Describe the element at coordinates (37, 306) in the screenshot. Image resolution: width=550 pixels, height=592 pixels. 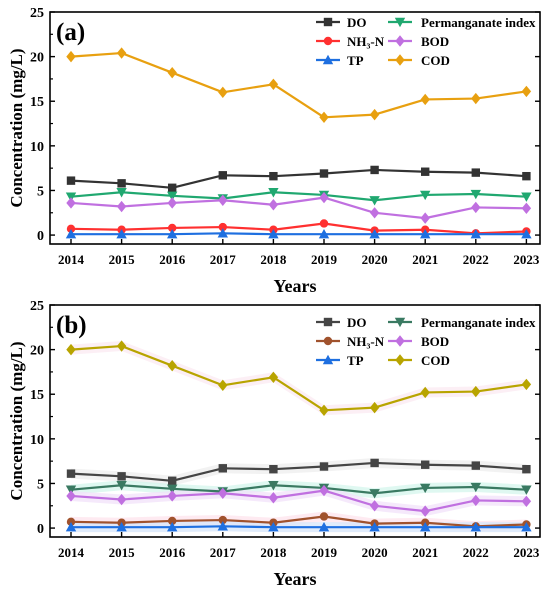
I see `y-tick-label: 25` at that location.